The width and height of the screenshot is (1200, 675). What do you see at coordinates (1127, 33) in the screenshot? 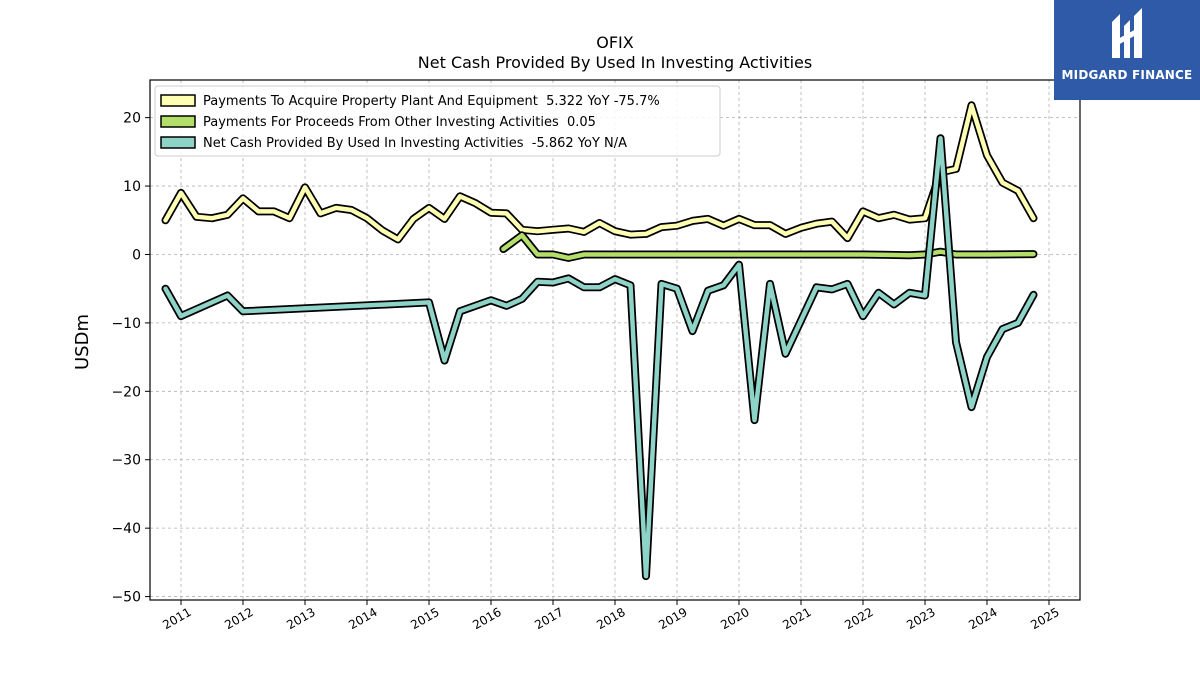
I see `midgard-logo-icon` at bounding box center [1127, 33].